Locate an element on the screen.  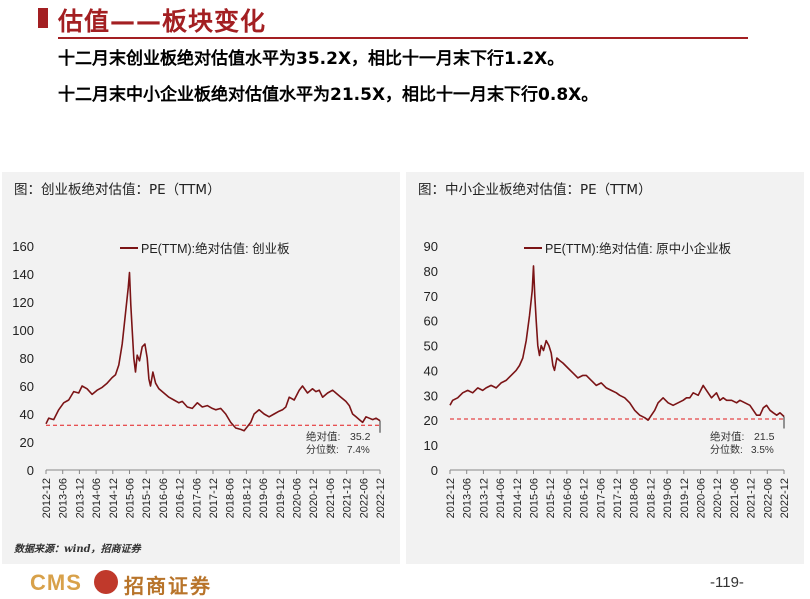
chart-title-sme: 图：中小企业板绝对估值：PE（TTM） is located at coordinates (535, 190).